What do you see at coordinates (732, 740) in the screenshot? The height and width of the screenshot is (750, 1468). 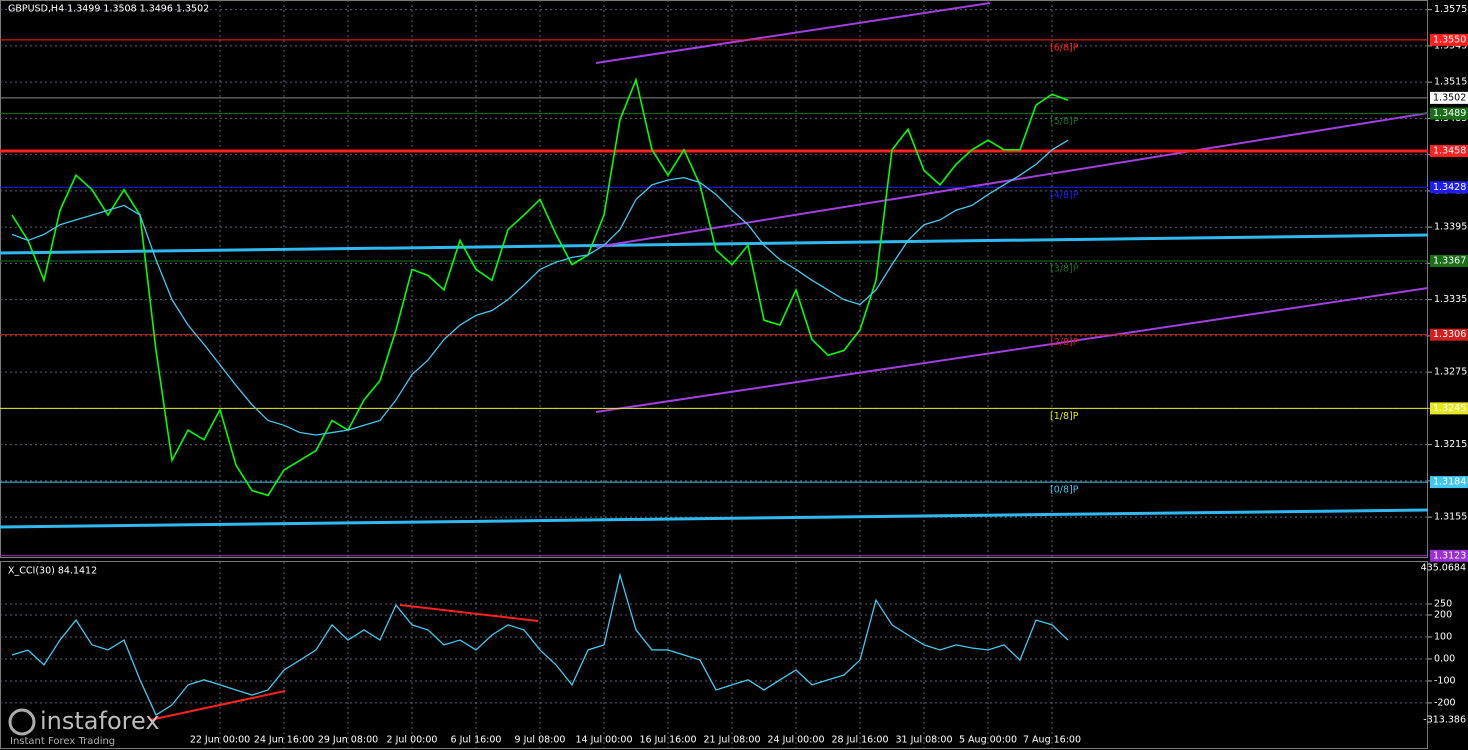 I see `x-tick-label: 21 Jul 08:00` at bounding box center [732, 740].